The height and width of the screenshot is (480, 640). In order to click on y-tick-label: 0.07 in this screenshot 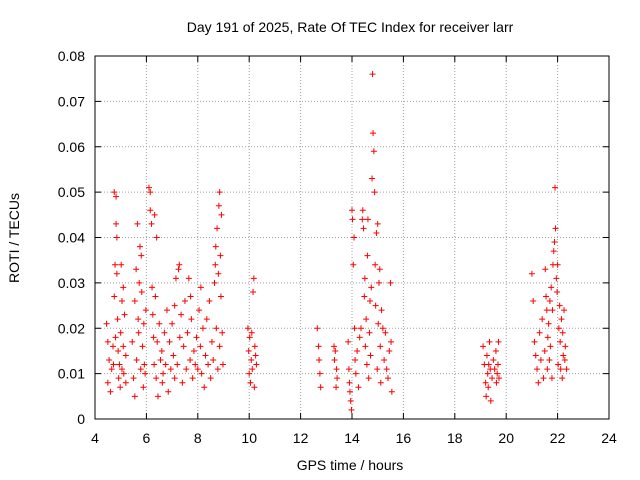, I will do `click(71, 101)`.